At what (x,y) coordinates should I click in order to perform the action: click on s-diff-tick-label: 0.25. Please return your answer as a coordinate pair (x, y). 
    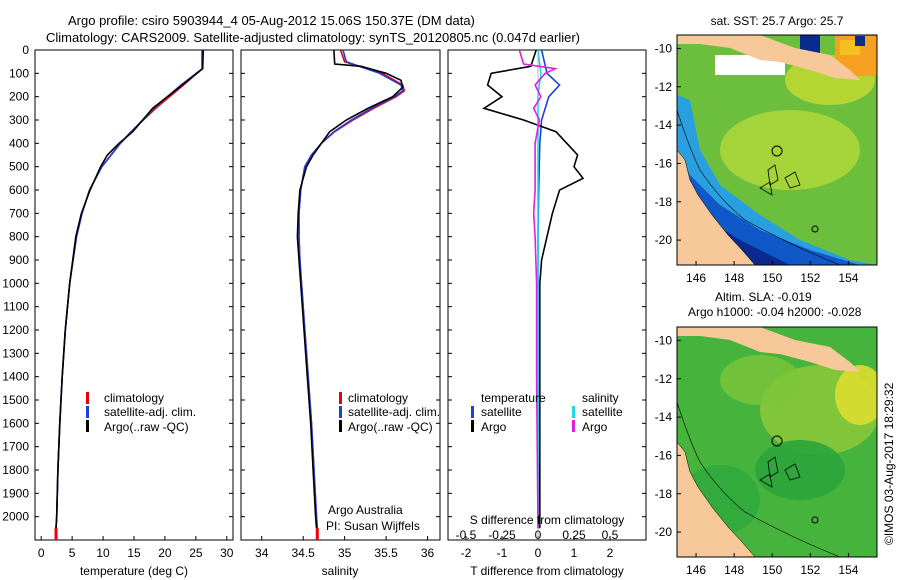
    Looking at the image, I should click on (574, 535).